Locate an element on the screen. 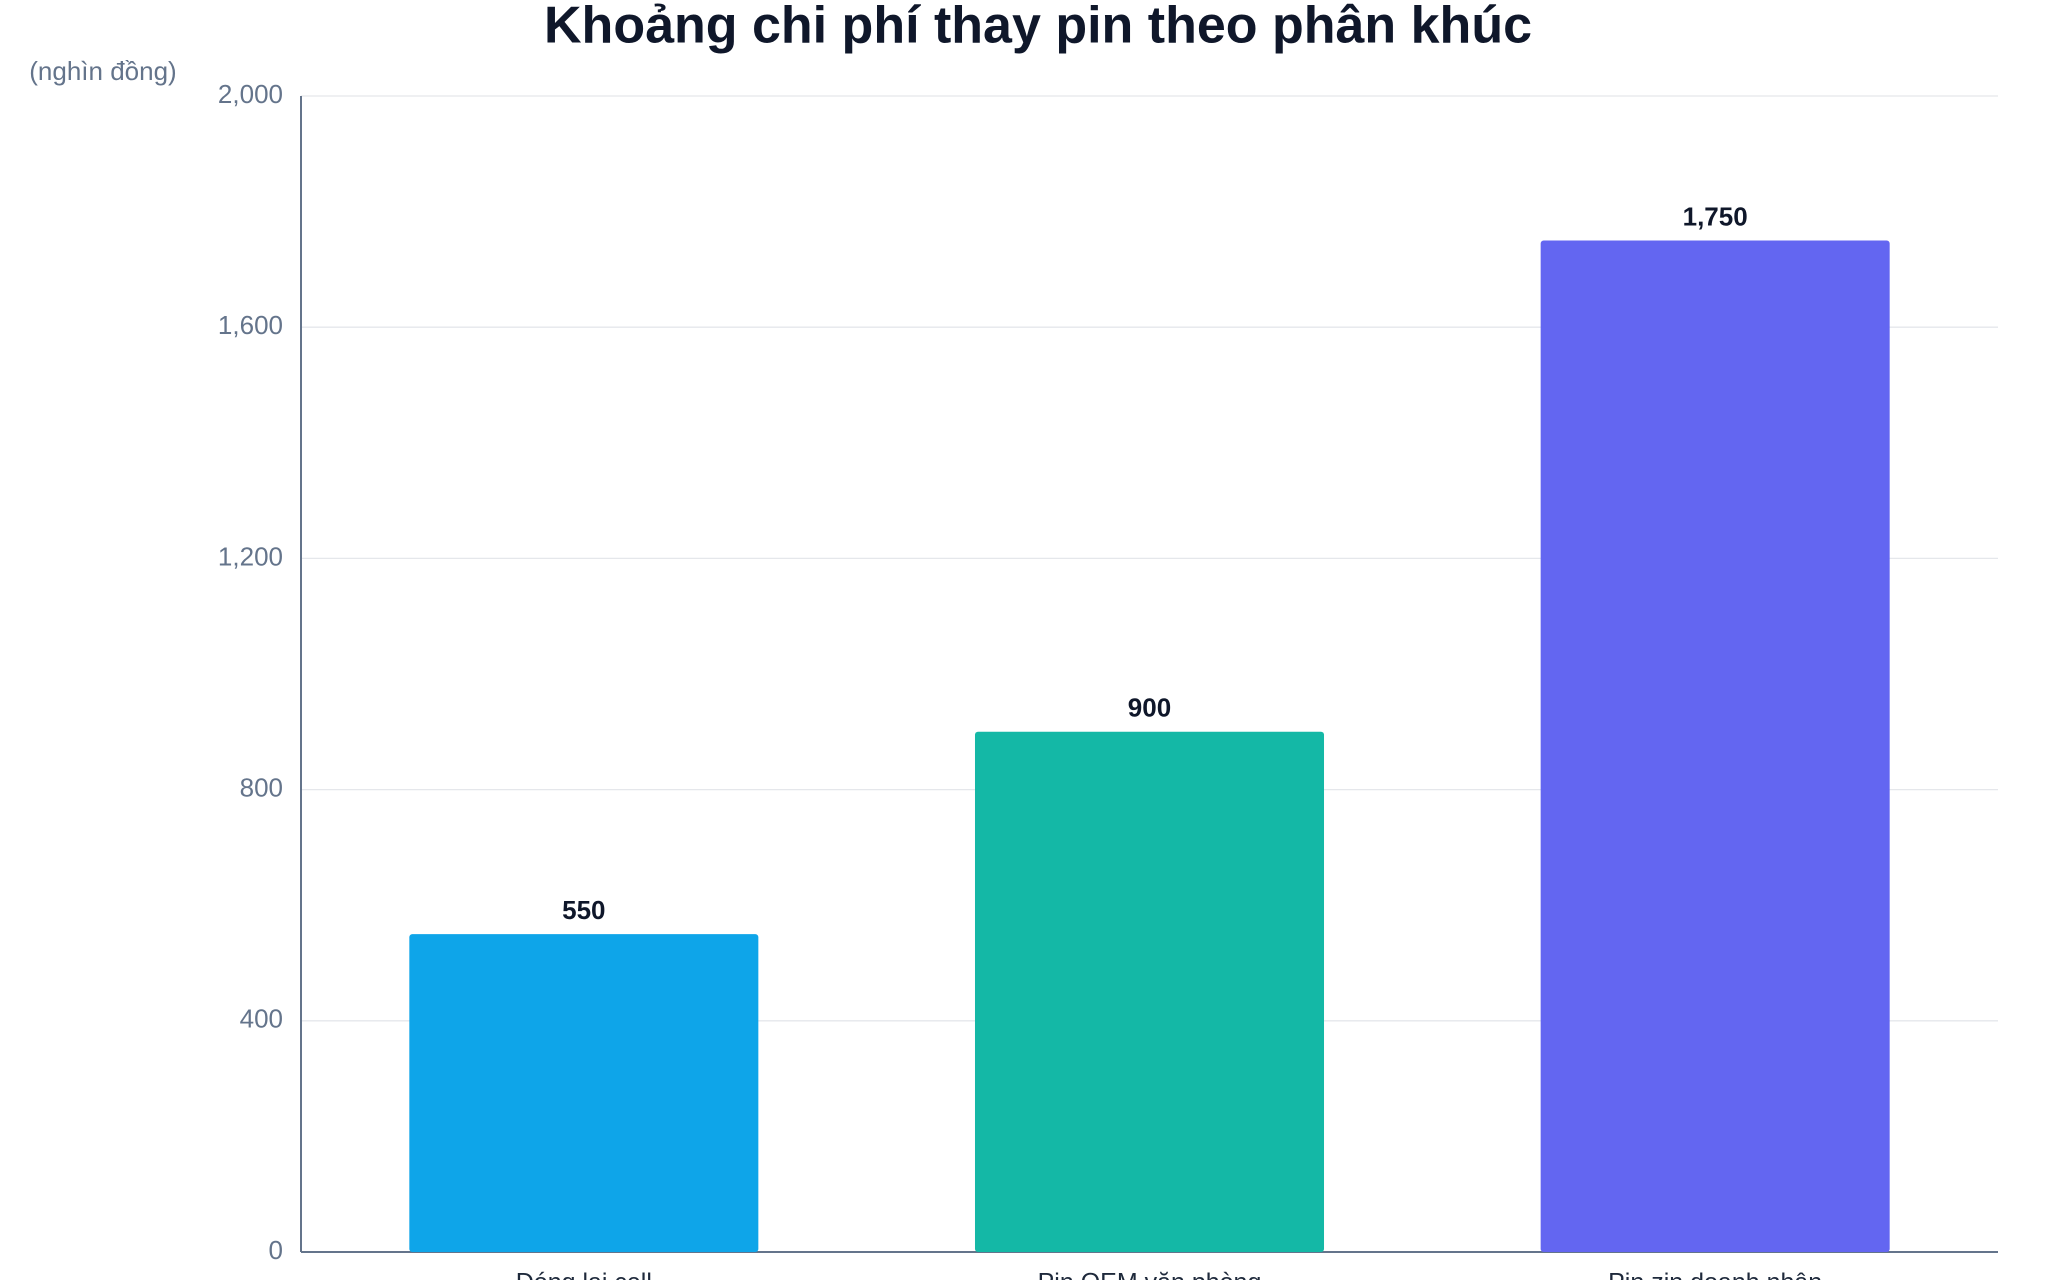 Image resolution: width=2048 pixels, height=1280 pixels. y-tick-label: 800 is located at coordinates (261, 787).